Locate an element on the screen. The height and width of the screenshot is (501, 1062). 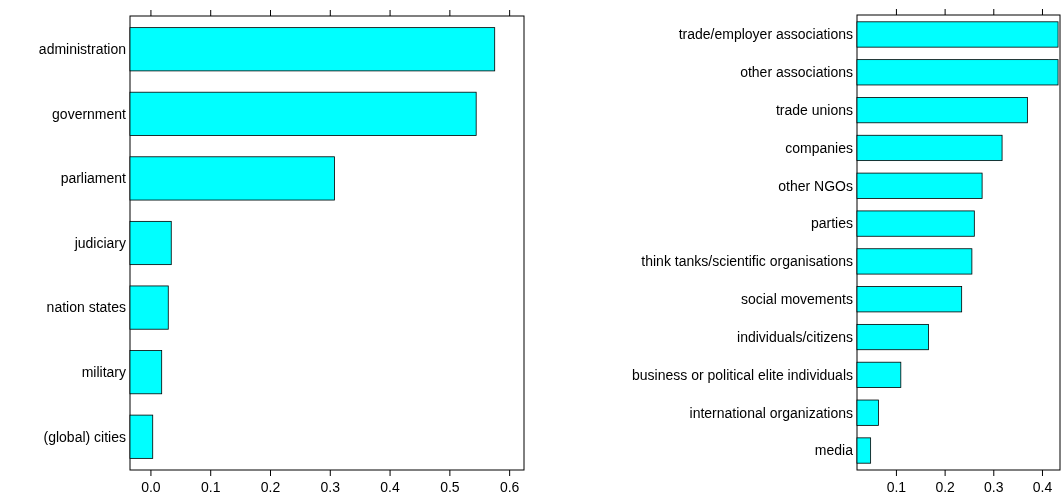
y-tick-label: media is located at coordinates (834, 450).